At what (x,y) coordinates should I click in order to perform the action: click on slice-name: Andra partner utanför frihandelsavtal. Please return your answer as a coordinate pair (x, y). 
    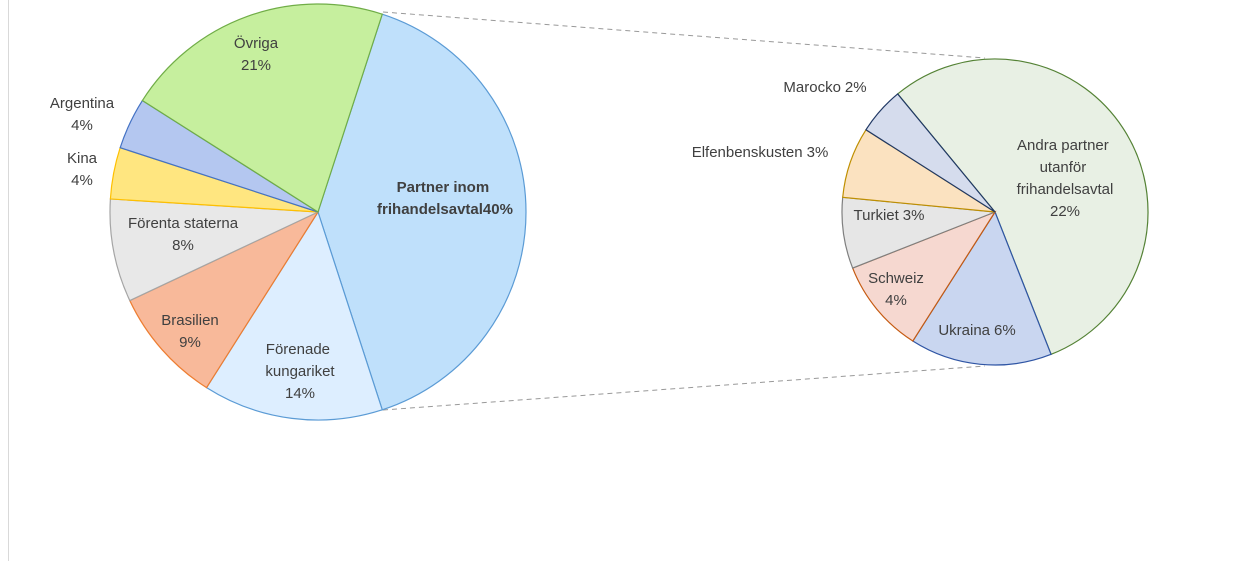
    Looking at the image, I should click on (1065, 167).